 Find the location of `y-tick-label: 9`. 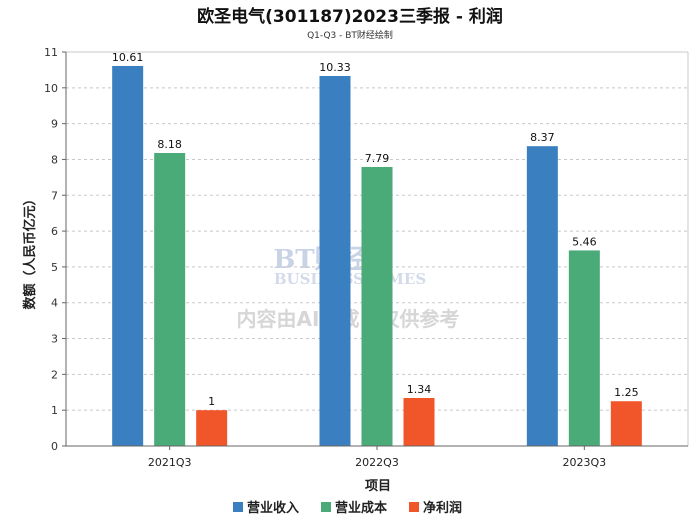

y-tick-label: 9 is located at coordinates (54, 124).